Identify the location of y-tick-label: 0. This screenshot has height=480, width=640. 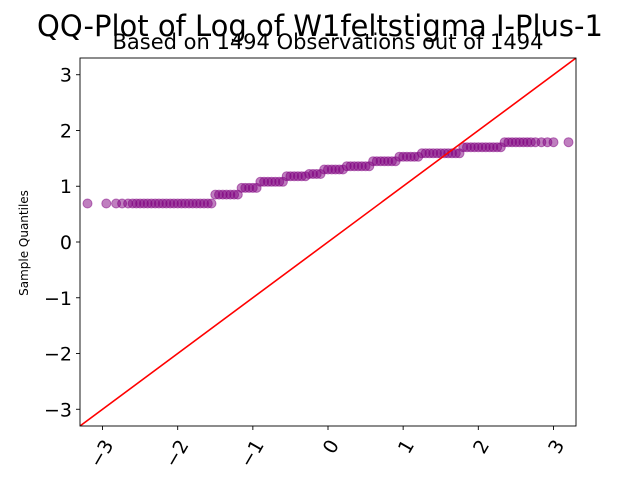
(66, 243).